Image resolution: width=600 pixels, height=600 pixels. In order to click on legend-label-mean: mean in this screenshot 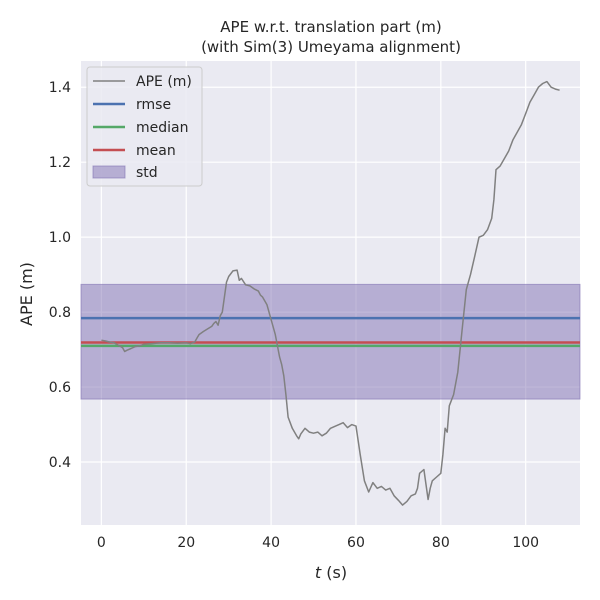, I will do `click(156, 151)`.